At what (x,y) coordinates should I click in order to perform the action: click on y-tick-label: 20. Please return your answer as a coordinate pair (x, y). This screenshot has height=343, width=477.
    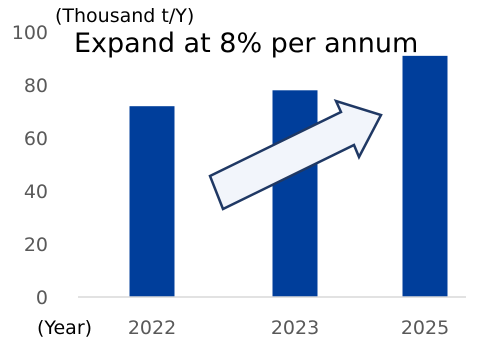
    Looking at the image, I should click on (36, 245).